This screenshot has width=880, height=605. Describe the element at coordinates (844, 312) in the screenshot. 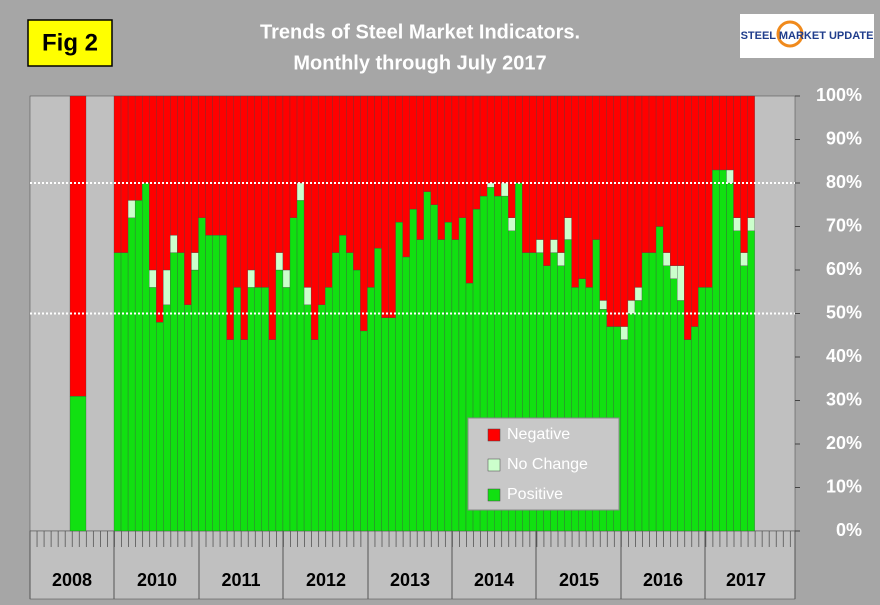

I see `y-tick-label: 50%` at that location.